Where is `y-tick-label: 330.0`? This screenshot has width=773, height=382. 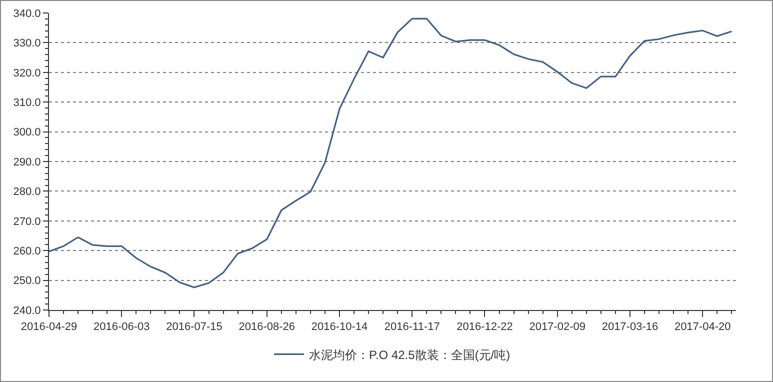 y-tick-label: 330.0 is located at coordinates (27, 44).